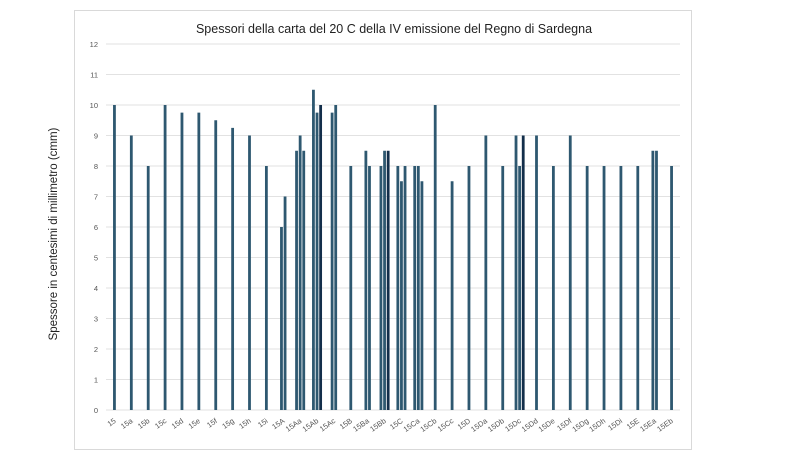 The image size is (800, 460). I want to click on x-tick-label: 15a, so click(127, 423).